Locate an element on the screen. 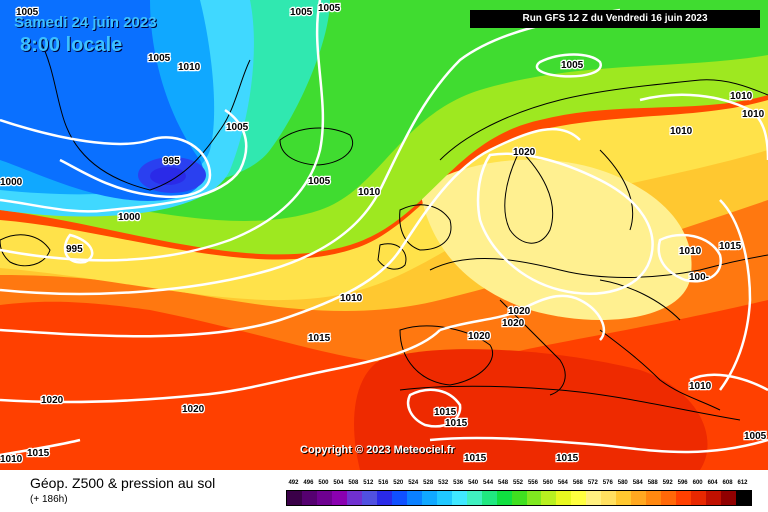 The width and height of the screenshot is (768, 512). scale-tick-label: 524 is located at coordinates (413, 483).